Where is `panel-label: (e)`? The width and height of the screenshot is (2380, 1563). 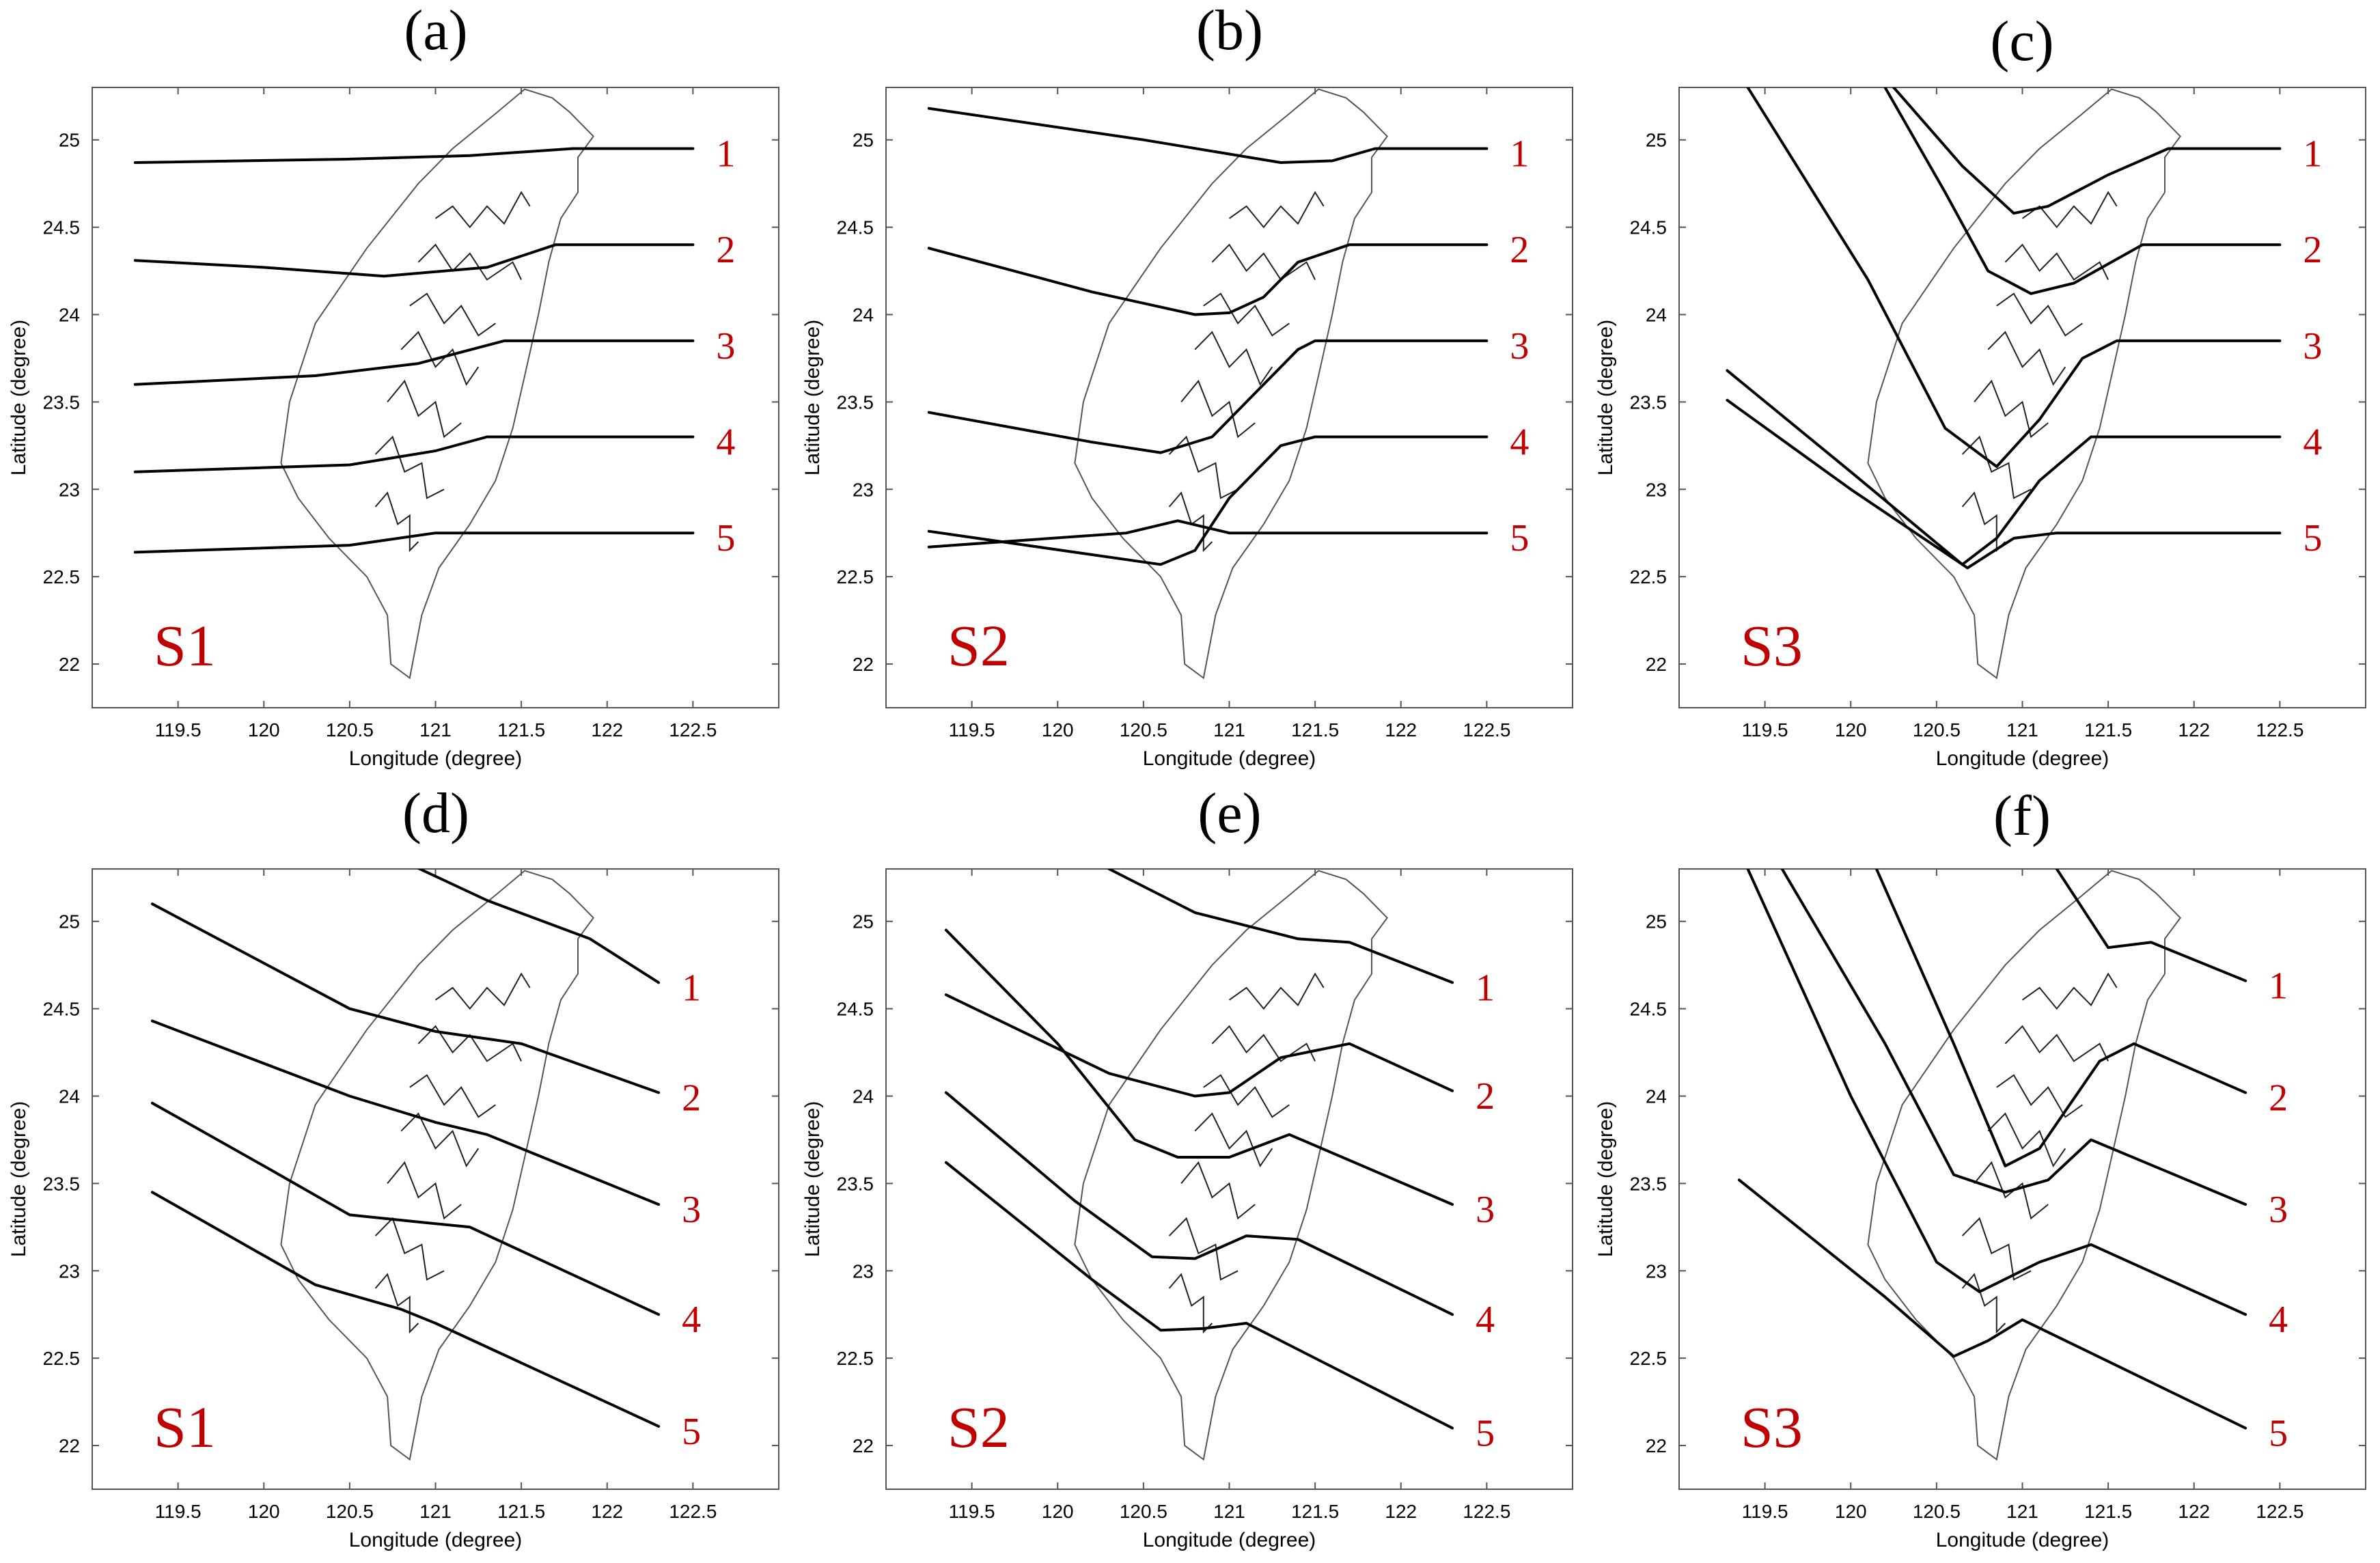
panel-label: (e) is located at coordinates (1229, 813).